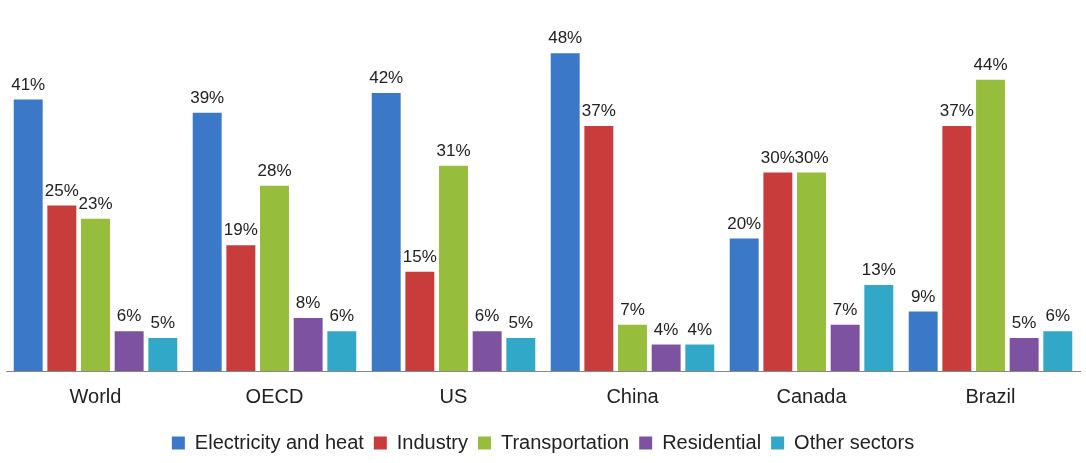 The image size is (1086, 463). What do you see at coordinates (432, 441) in the screenshot?
I see `legend-label: Industry` at bounding box center [432, 441].